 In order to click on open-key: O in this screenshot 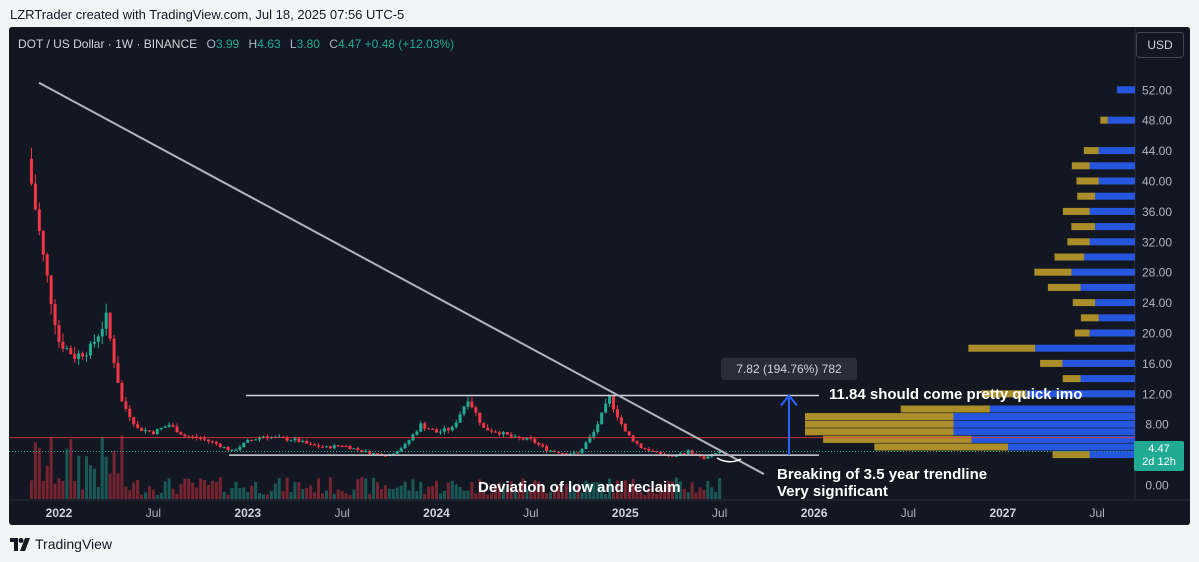, I will do `click(211, 44)`.